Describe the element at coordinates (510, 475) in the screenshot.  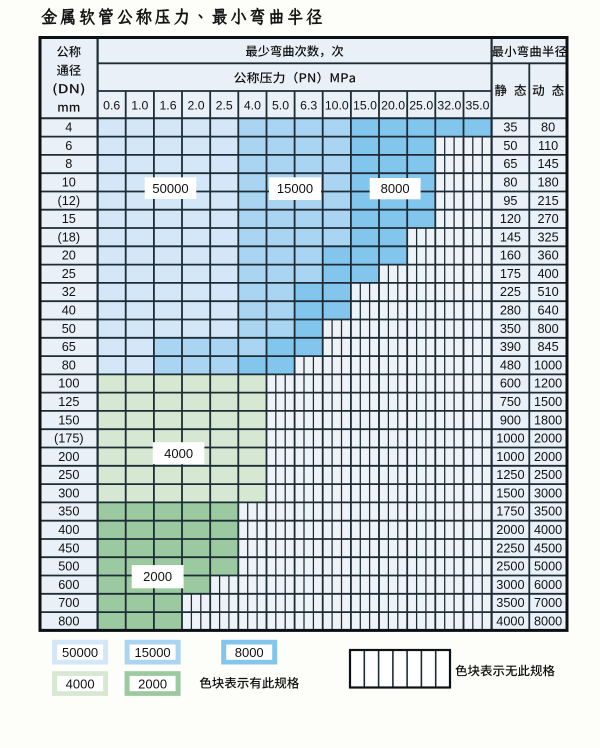
I see `svg-text: 1250` at that location.